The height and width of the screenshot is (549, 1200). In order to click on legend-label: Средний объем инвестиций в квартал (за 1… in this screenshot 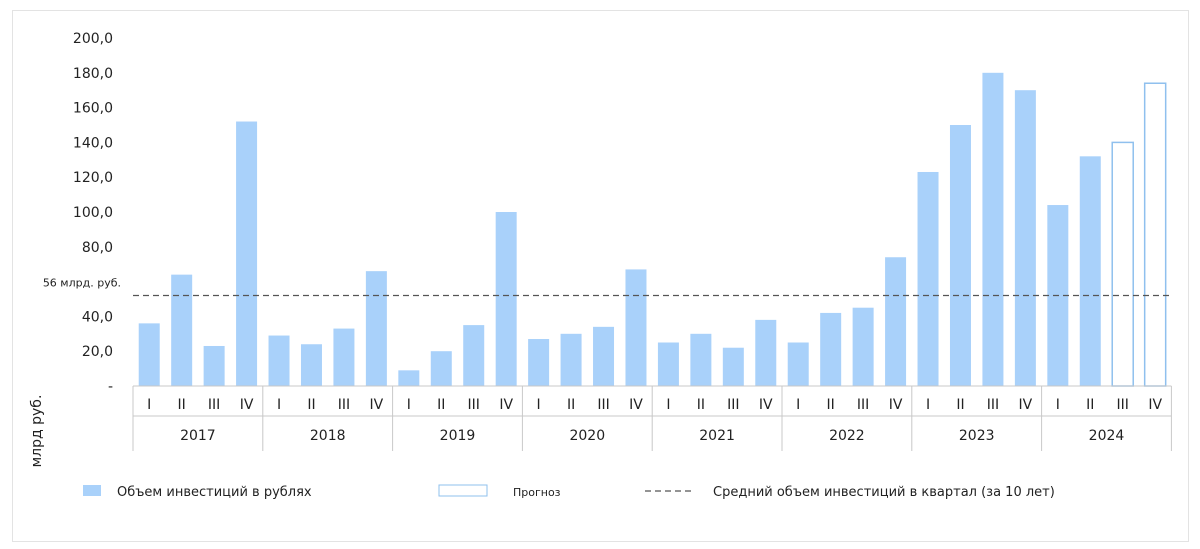, I will do `click(884, 492)`.